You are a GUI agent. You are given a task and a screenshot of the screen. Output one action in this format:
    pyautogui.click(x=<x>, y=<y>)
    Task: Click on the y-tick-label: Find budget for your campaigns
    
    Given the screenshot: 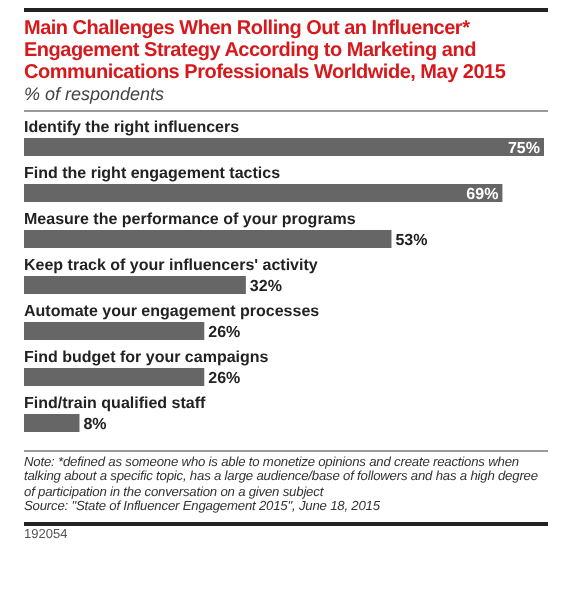 What is the action you would take?
    pyautogui.click(x=147, y=357)
    